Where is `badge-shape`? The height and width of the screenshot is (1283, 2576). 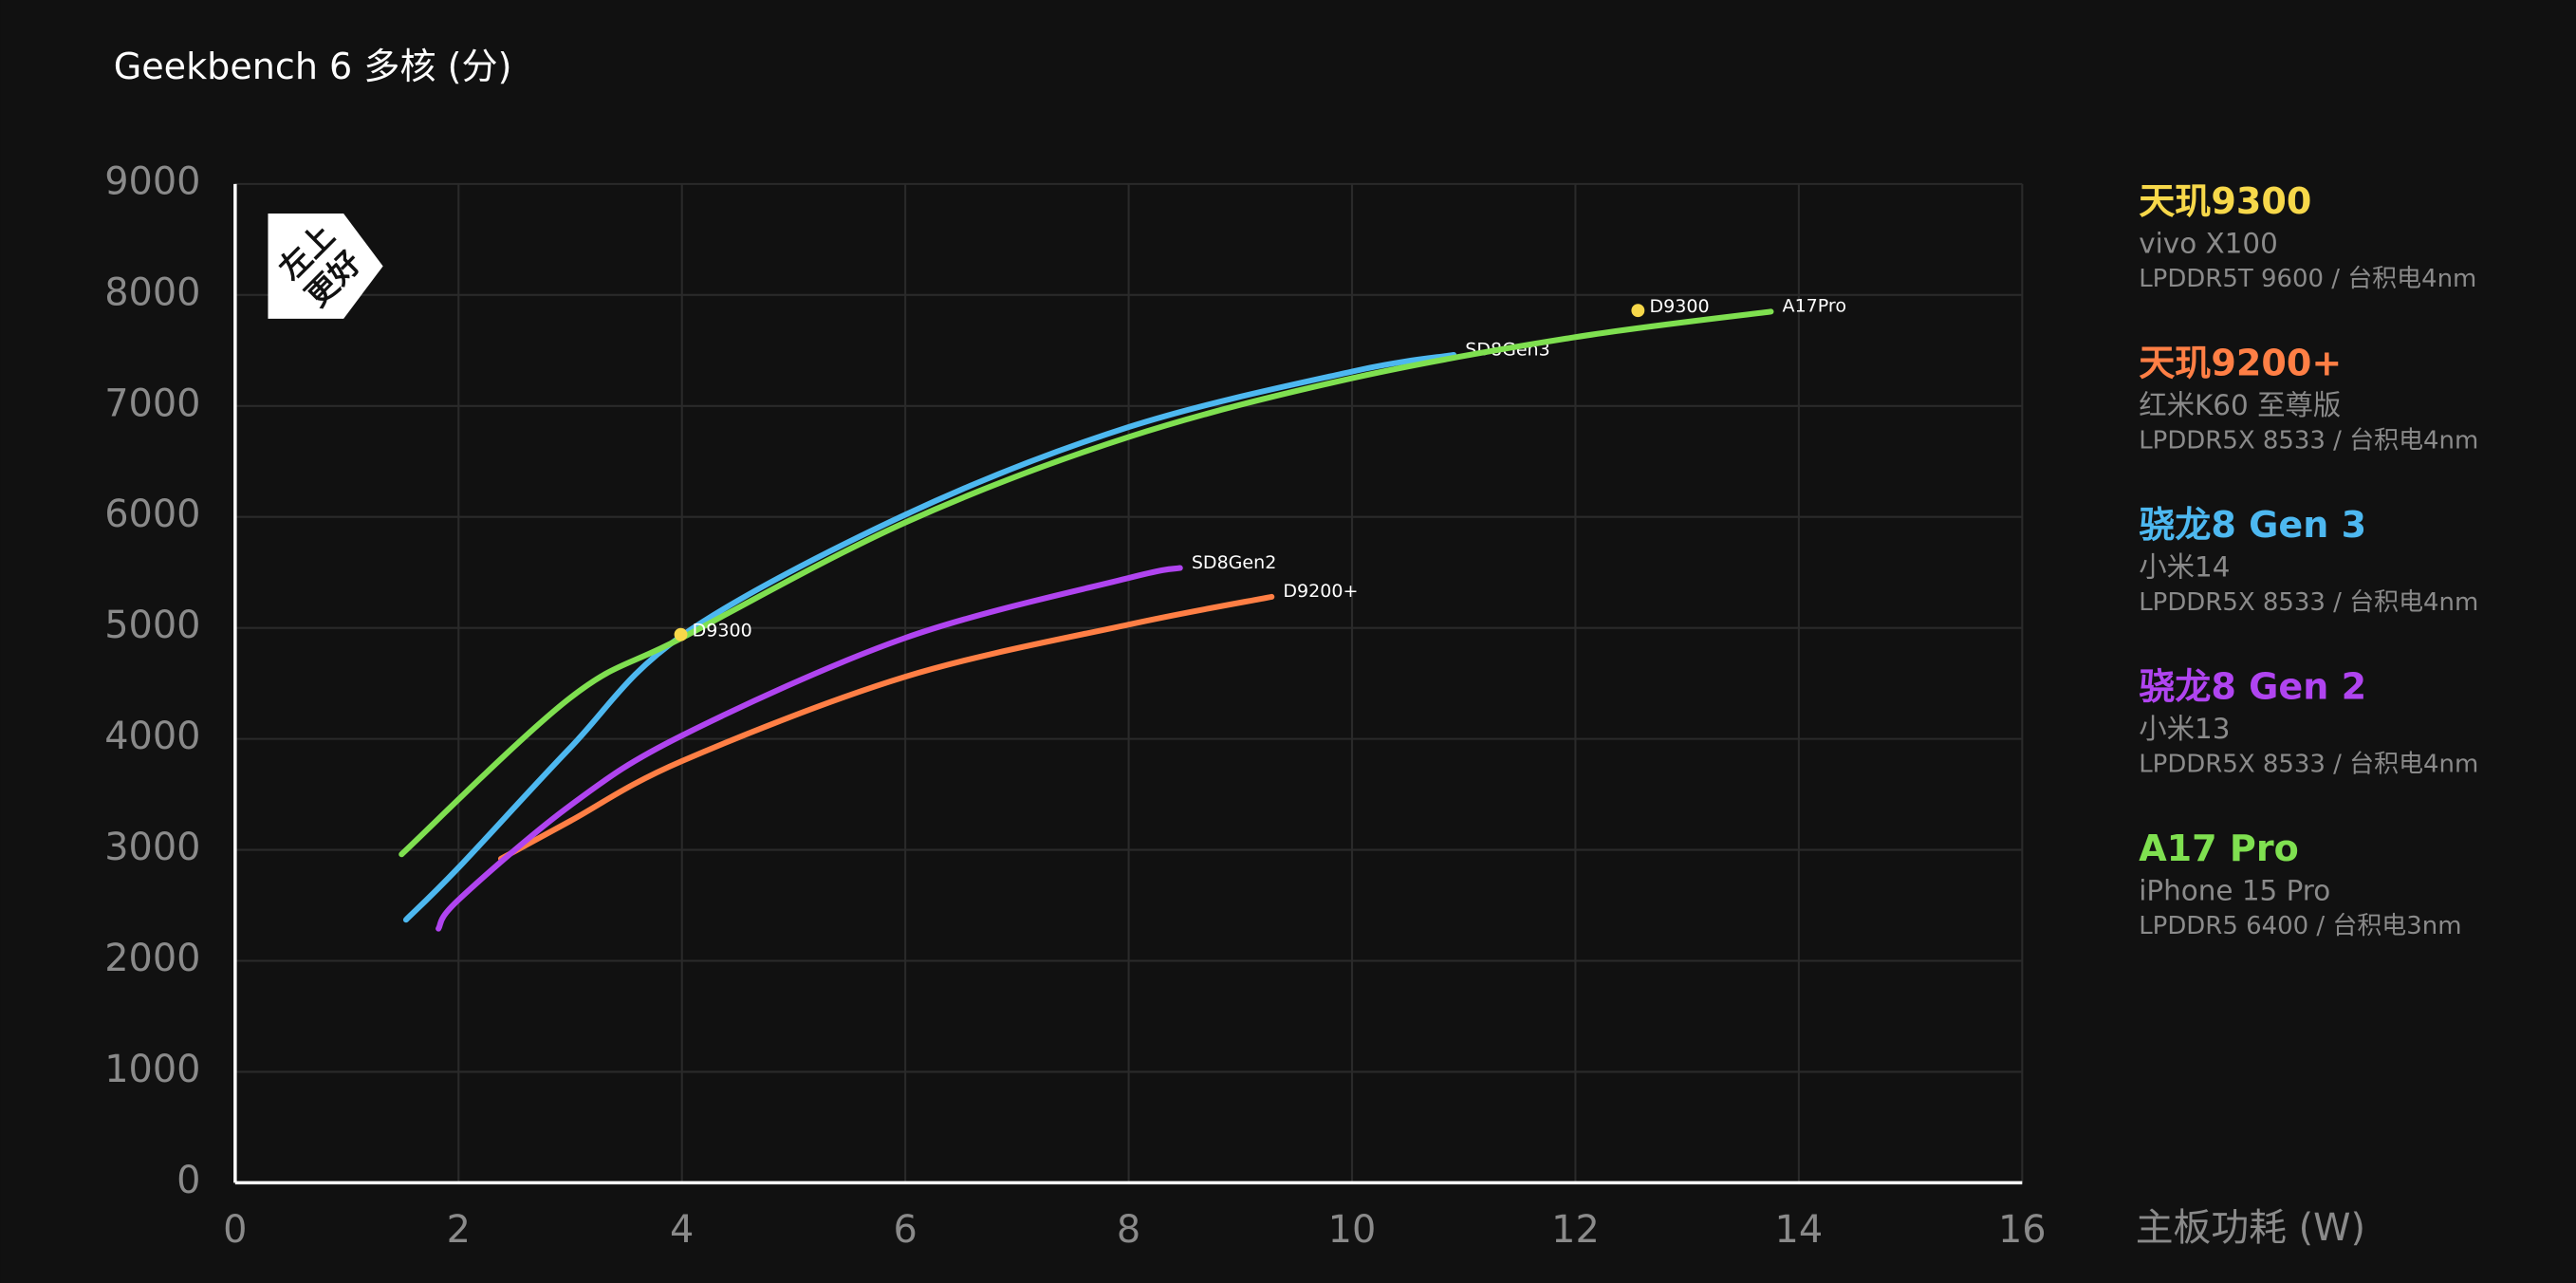
badge-shape is located at coordinates (325, 266).